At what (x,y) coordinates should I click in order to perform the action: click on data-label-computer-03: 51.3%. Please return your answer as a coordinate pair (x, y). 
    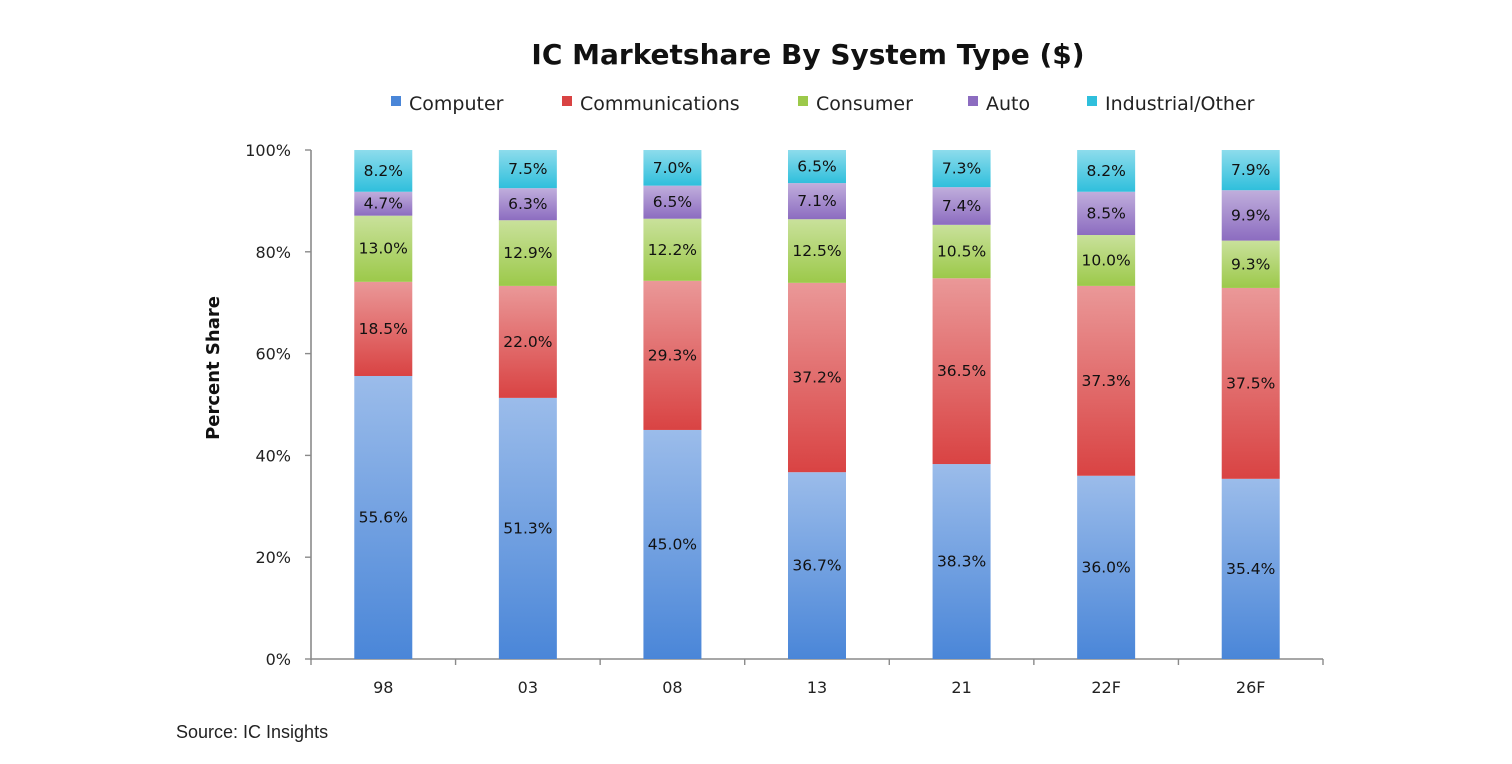
    Looking at the image, I should click on (527, 528).